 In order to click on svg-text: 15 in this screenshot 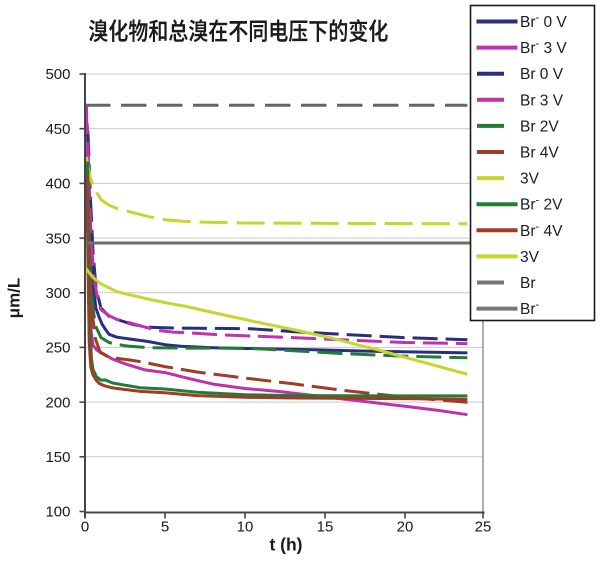, I will do `click(325, 527)`.